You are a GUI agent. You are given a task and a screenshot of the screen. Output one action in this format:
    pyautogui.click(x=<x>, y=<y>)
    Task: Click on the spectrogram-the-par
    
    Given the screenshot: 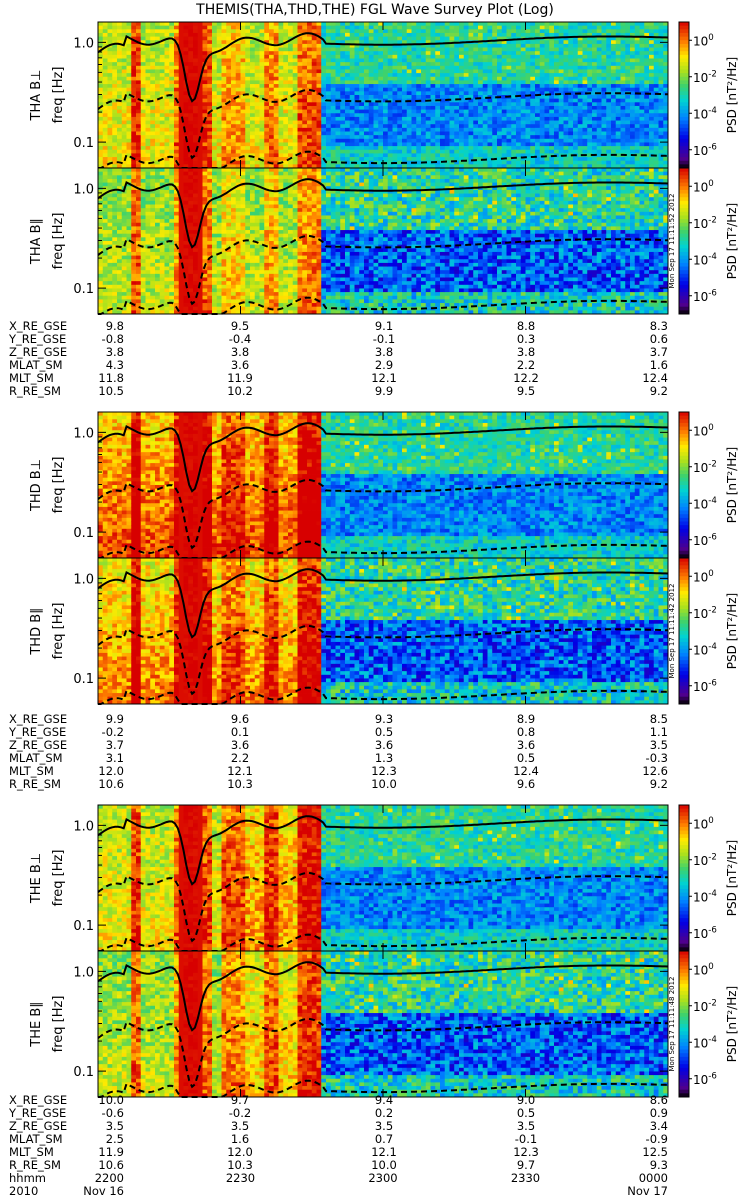 What is the action you would take?
    pyautogui.click(x=383, y=1024)
    